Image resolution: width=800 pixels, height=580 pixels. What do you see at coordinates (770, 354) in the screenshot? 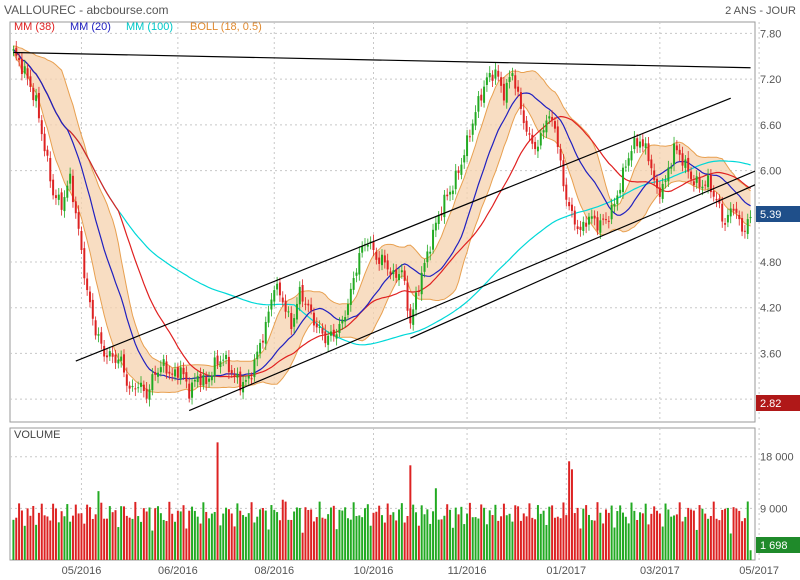
I see `price-tick-label: 3.60` at bounding box center [770, 354].